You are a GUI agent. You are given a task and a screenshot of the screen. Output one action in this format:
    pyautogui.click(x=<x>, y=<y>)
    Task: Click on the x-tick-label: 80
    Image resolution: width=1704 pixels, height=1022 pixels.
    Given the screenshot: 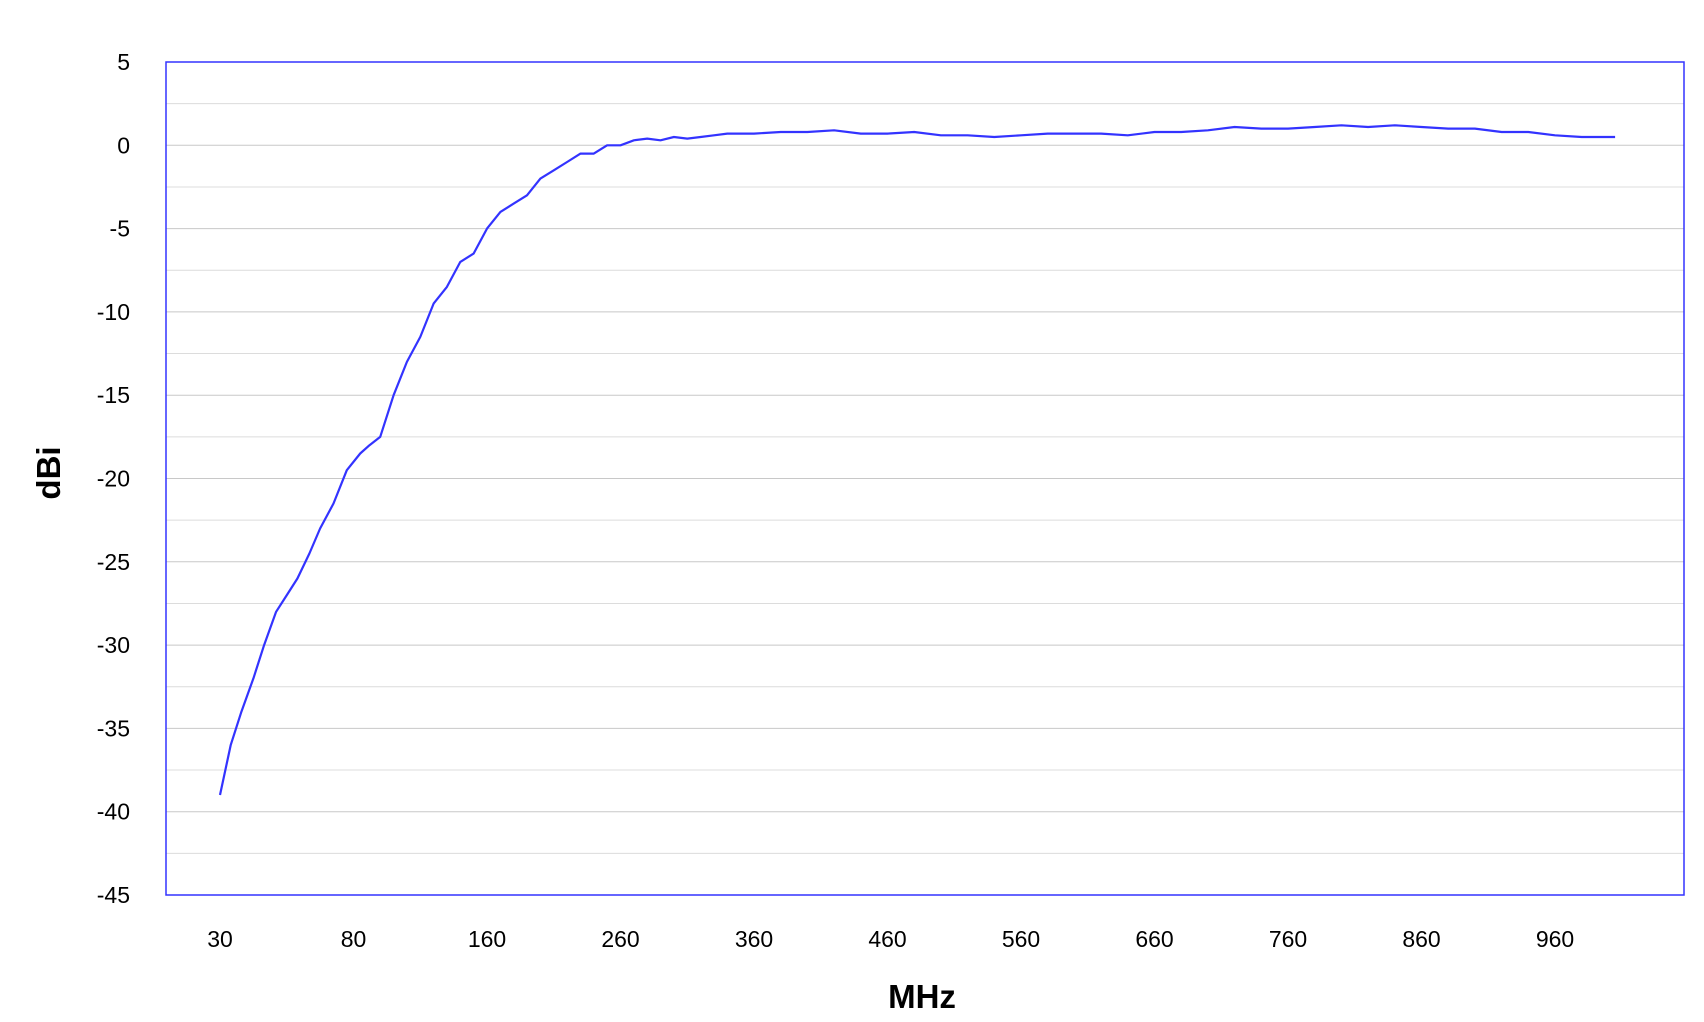 What is the action you would take?
    pyautogui.click(x=354, y=939)
    